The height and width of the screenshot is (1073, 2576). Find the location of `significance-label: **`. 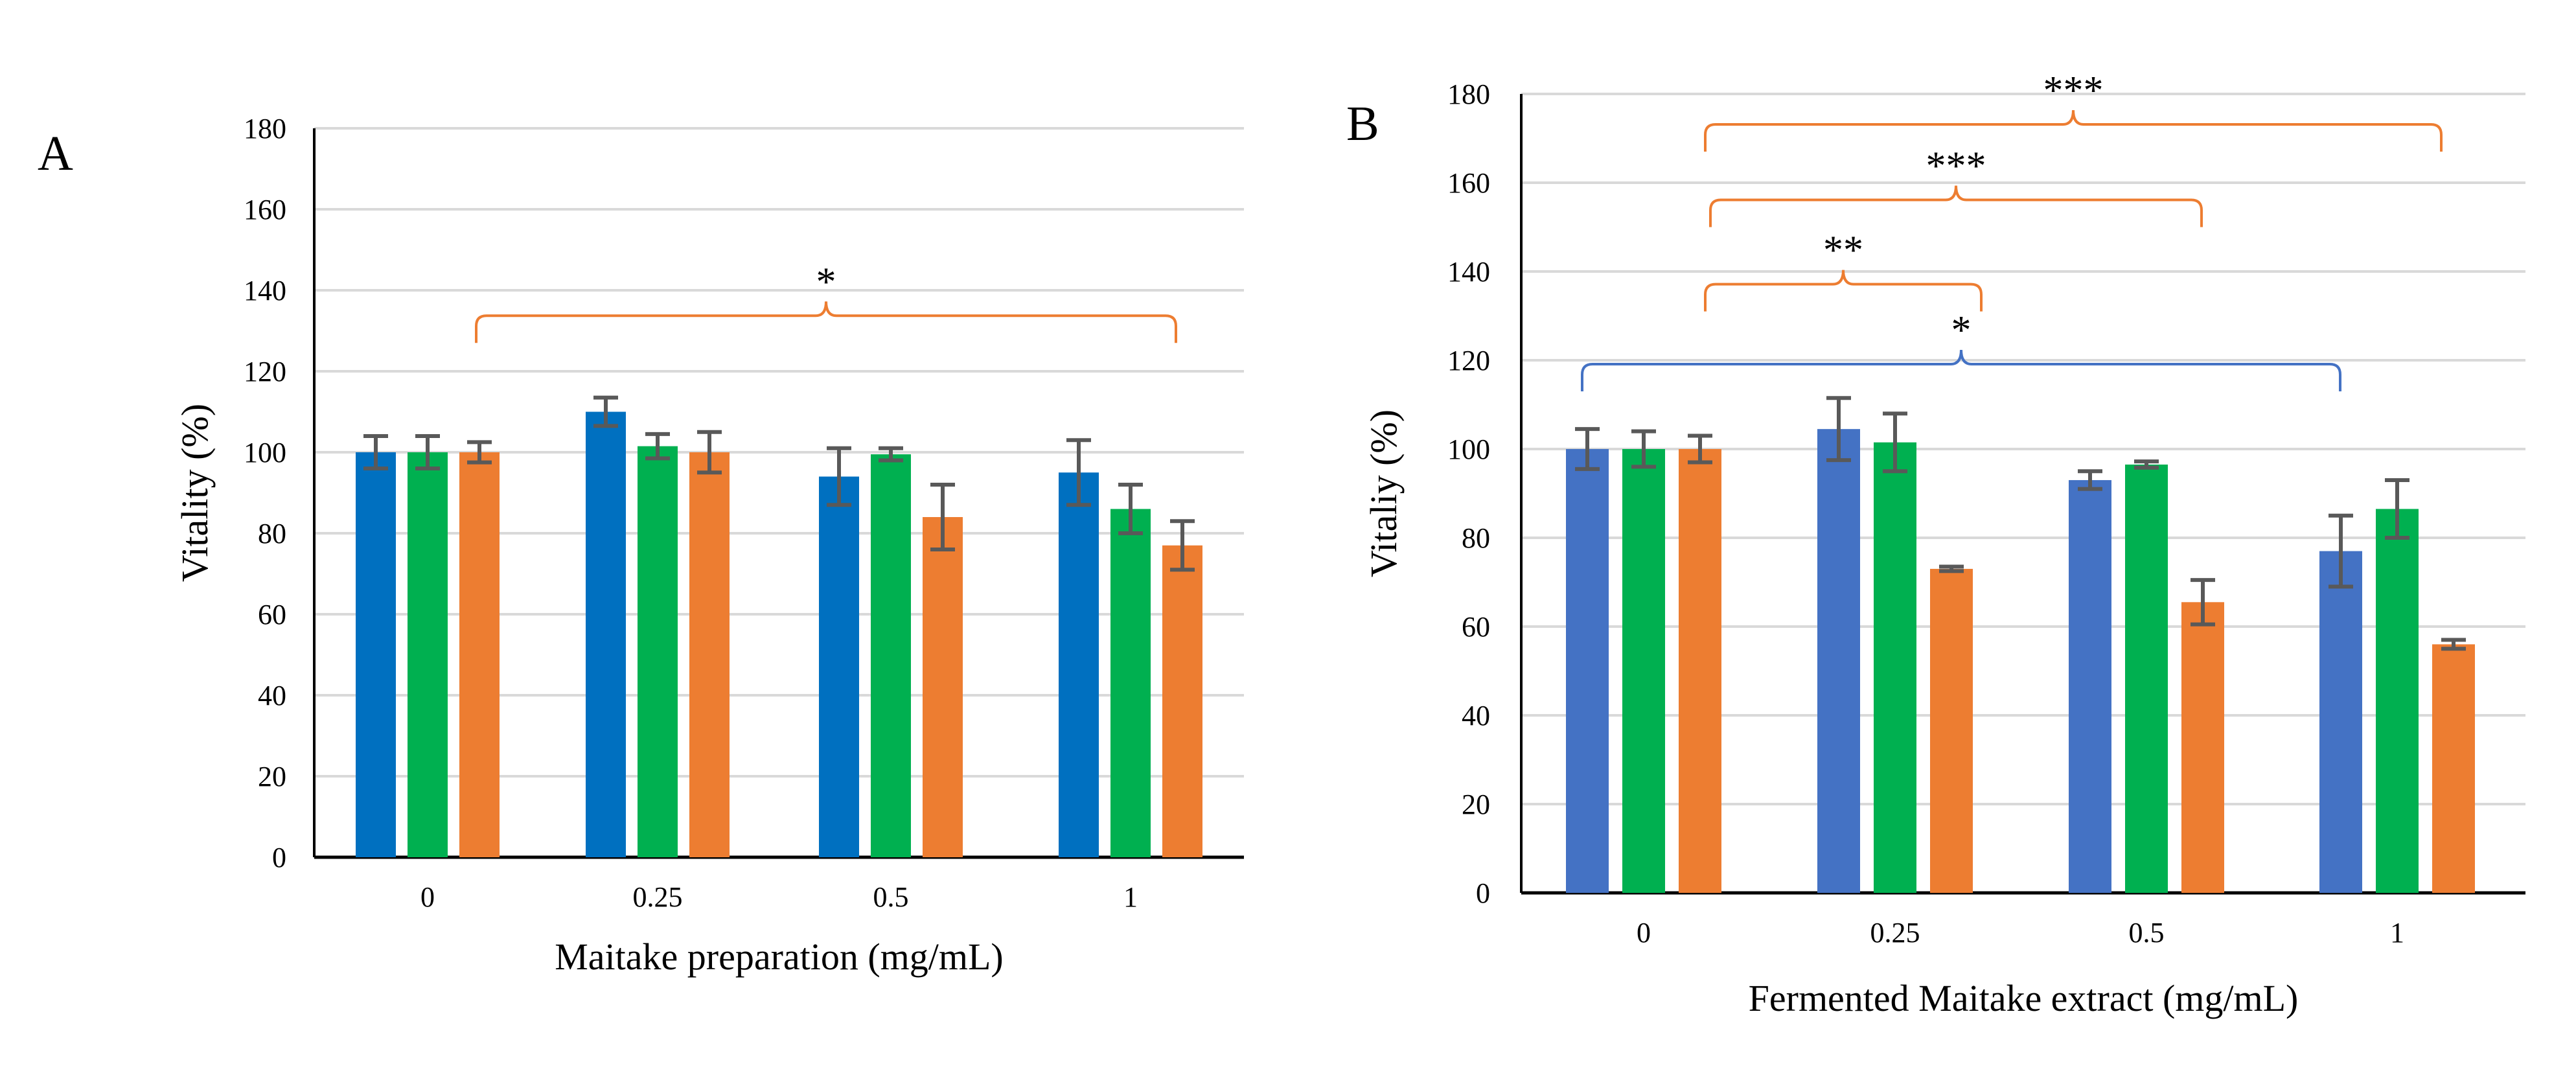

significance-label: ** is located at coordinates (1843, 251).